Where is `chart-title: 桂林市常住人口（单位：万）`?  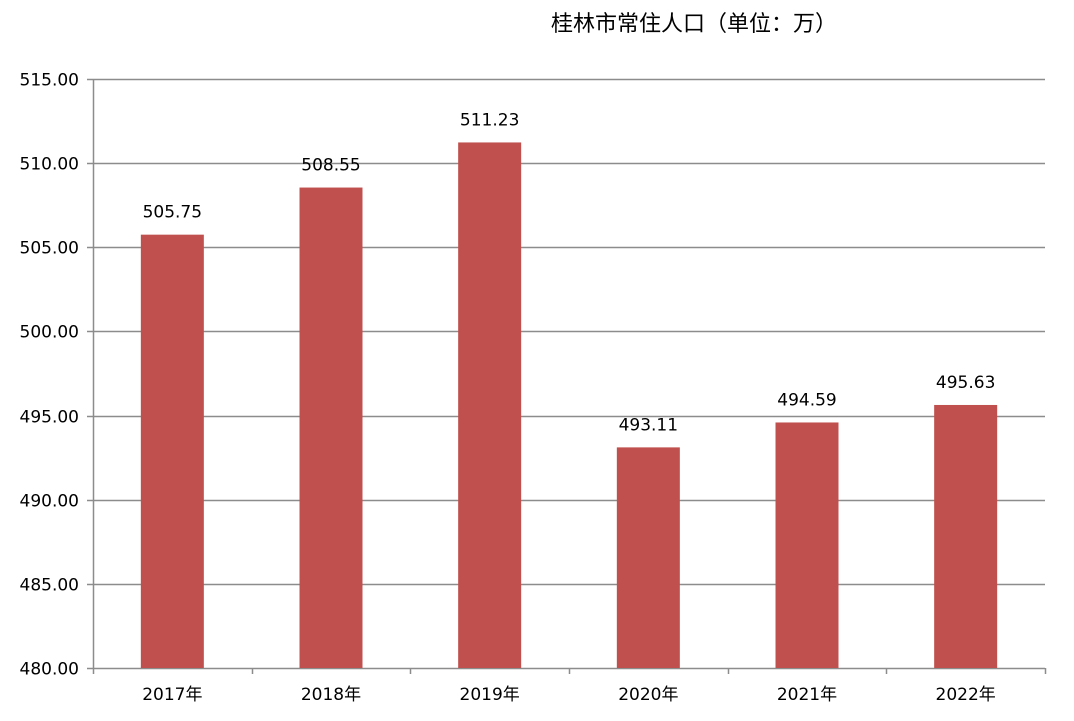 chart-title: 桂林市常住人口（单位：万） is located at coordinates (694, 24).